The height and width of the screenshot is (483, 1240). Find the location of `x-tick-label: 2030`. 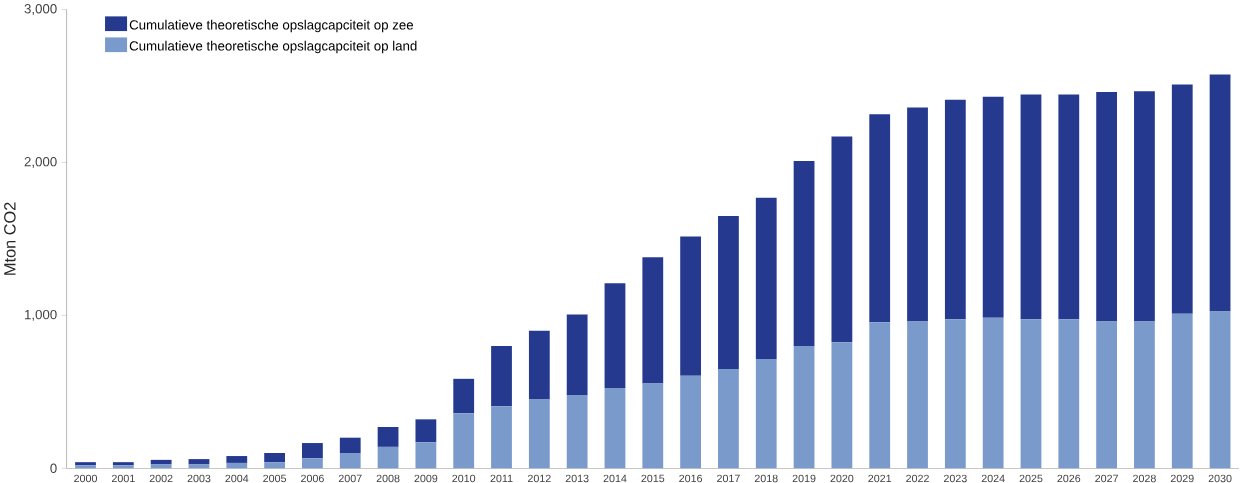

x-tick-label: 2030 is located at coordinates (1220, 478).